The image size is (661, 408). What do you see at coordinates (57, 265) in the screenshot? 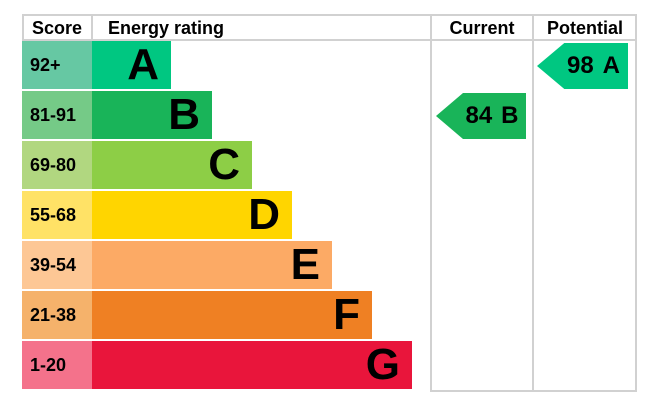
I see `band-score-label: 39-54` at bounding box center [57, 265].